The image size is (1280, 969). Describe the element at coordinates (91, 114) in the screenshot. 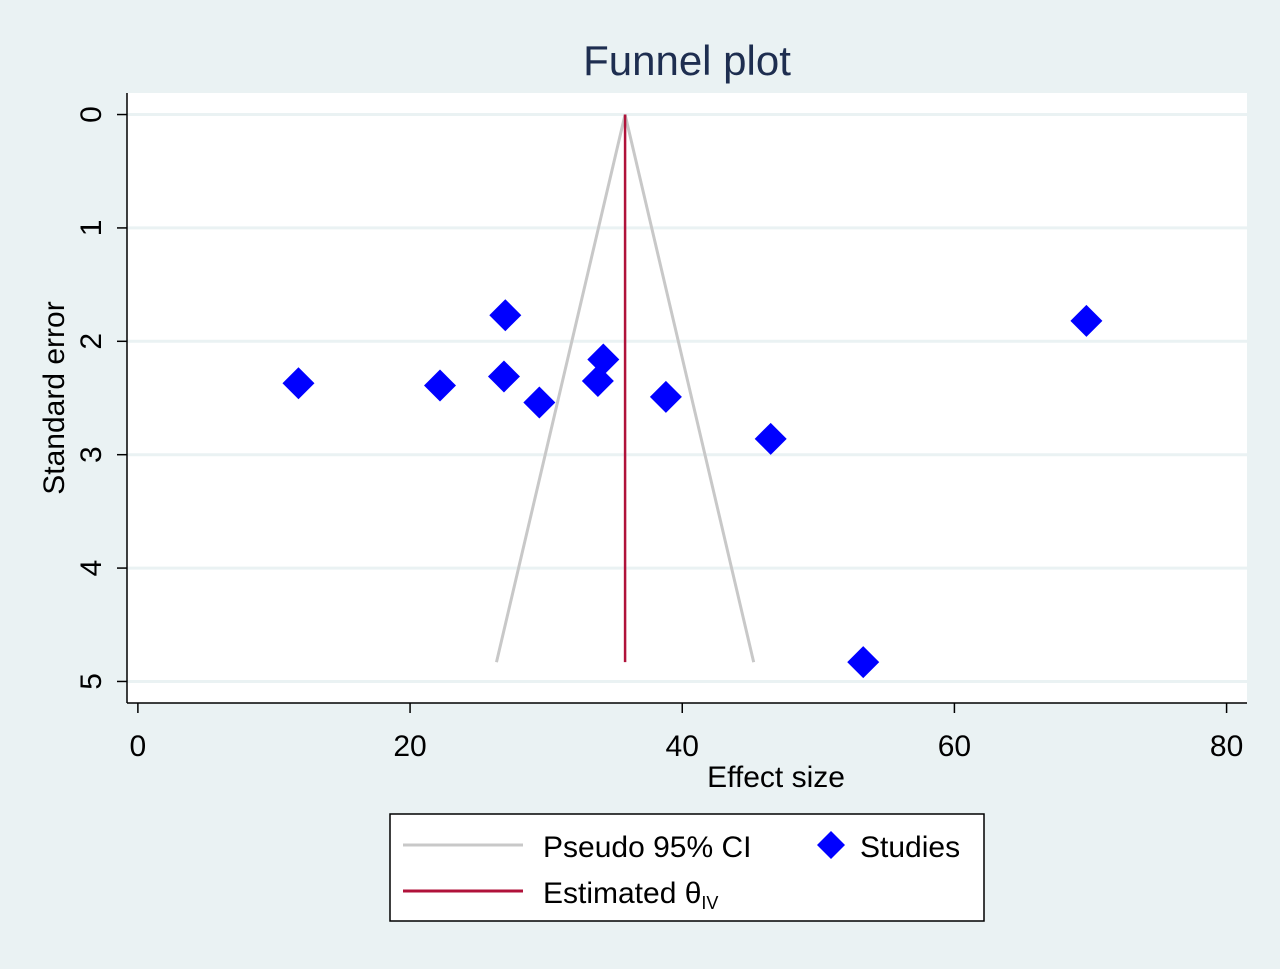

I see `y-tick-label: 0` at that location.